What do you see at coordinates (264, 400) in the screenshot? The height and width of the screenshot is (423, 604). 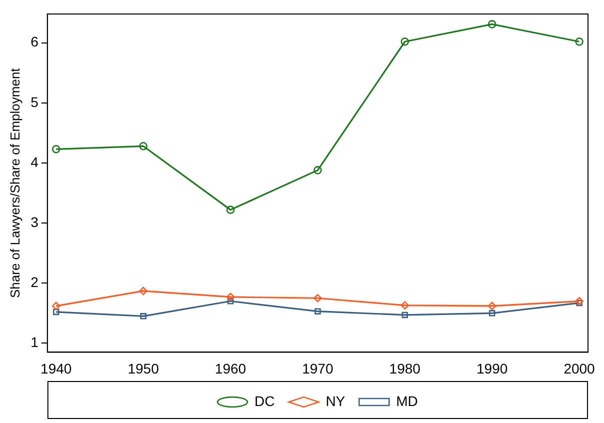 I see `legend-label: DC` at bounding box center [264, 400].